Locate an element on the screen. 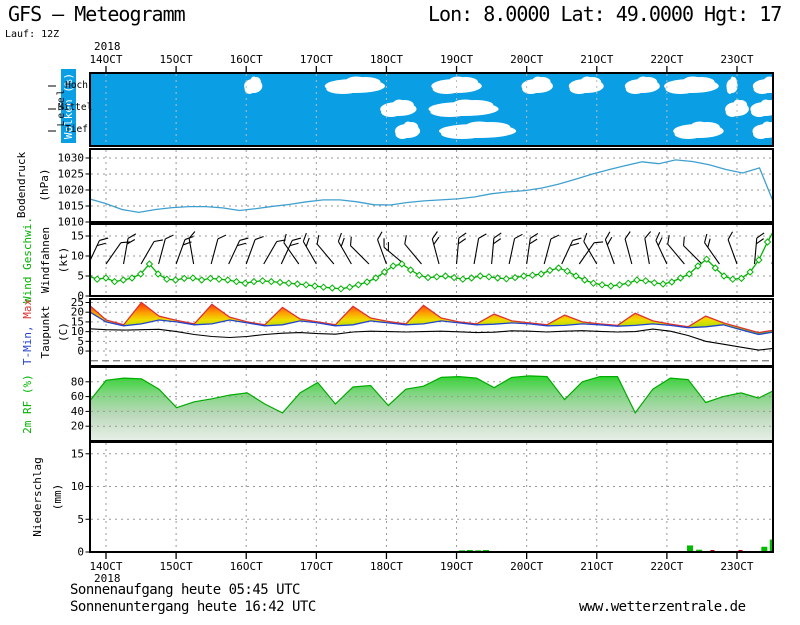 The height and width of the screenshot is (625, 800). precipitation-axis-label: Niederschlag is located at coordinates (37, 497).